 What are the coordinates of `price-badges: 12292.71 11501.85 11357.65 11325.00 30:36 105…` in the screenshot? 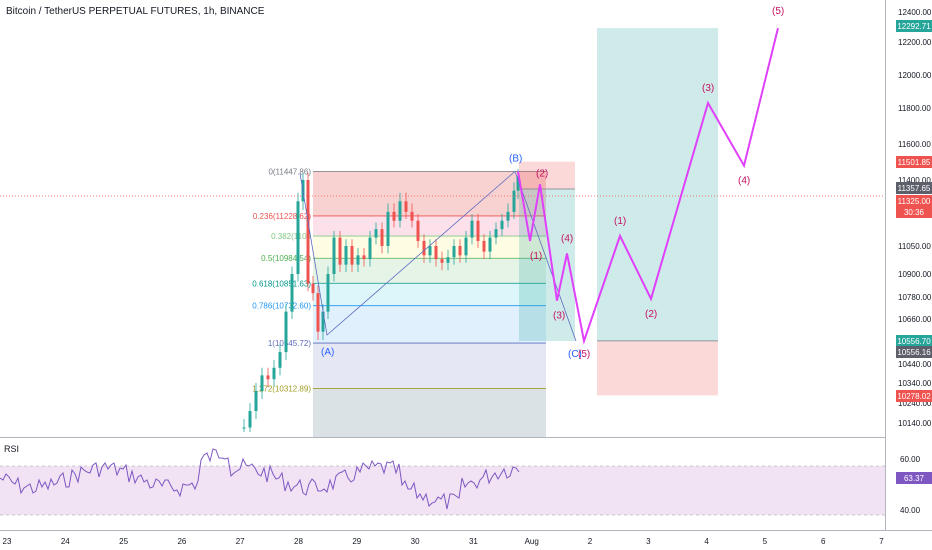 It's located at (914, 252).